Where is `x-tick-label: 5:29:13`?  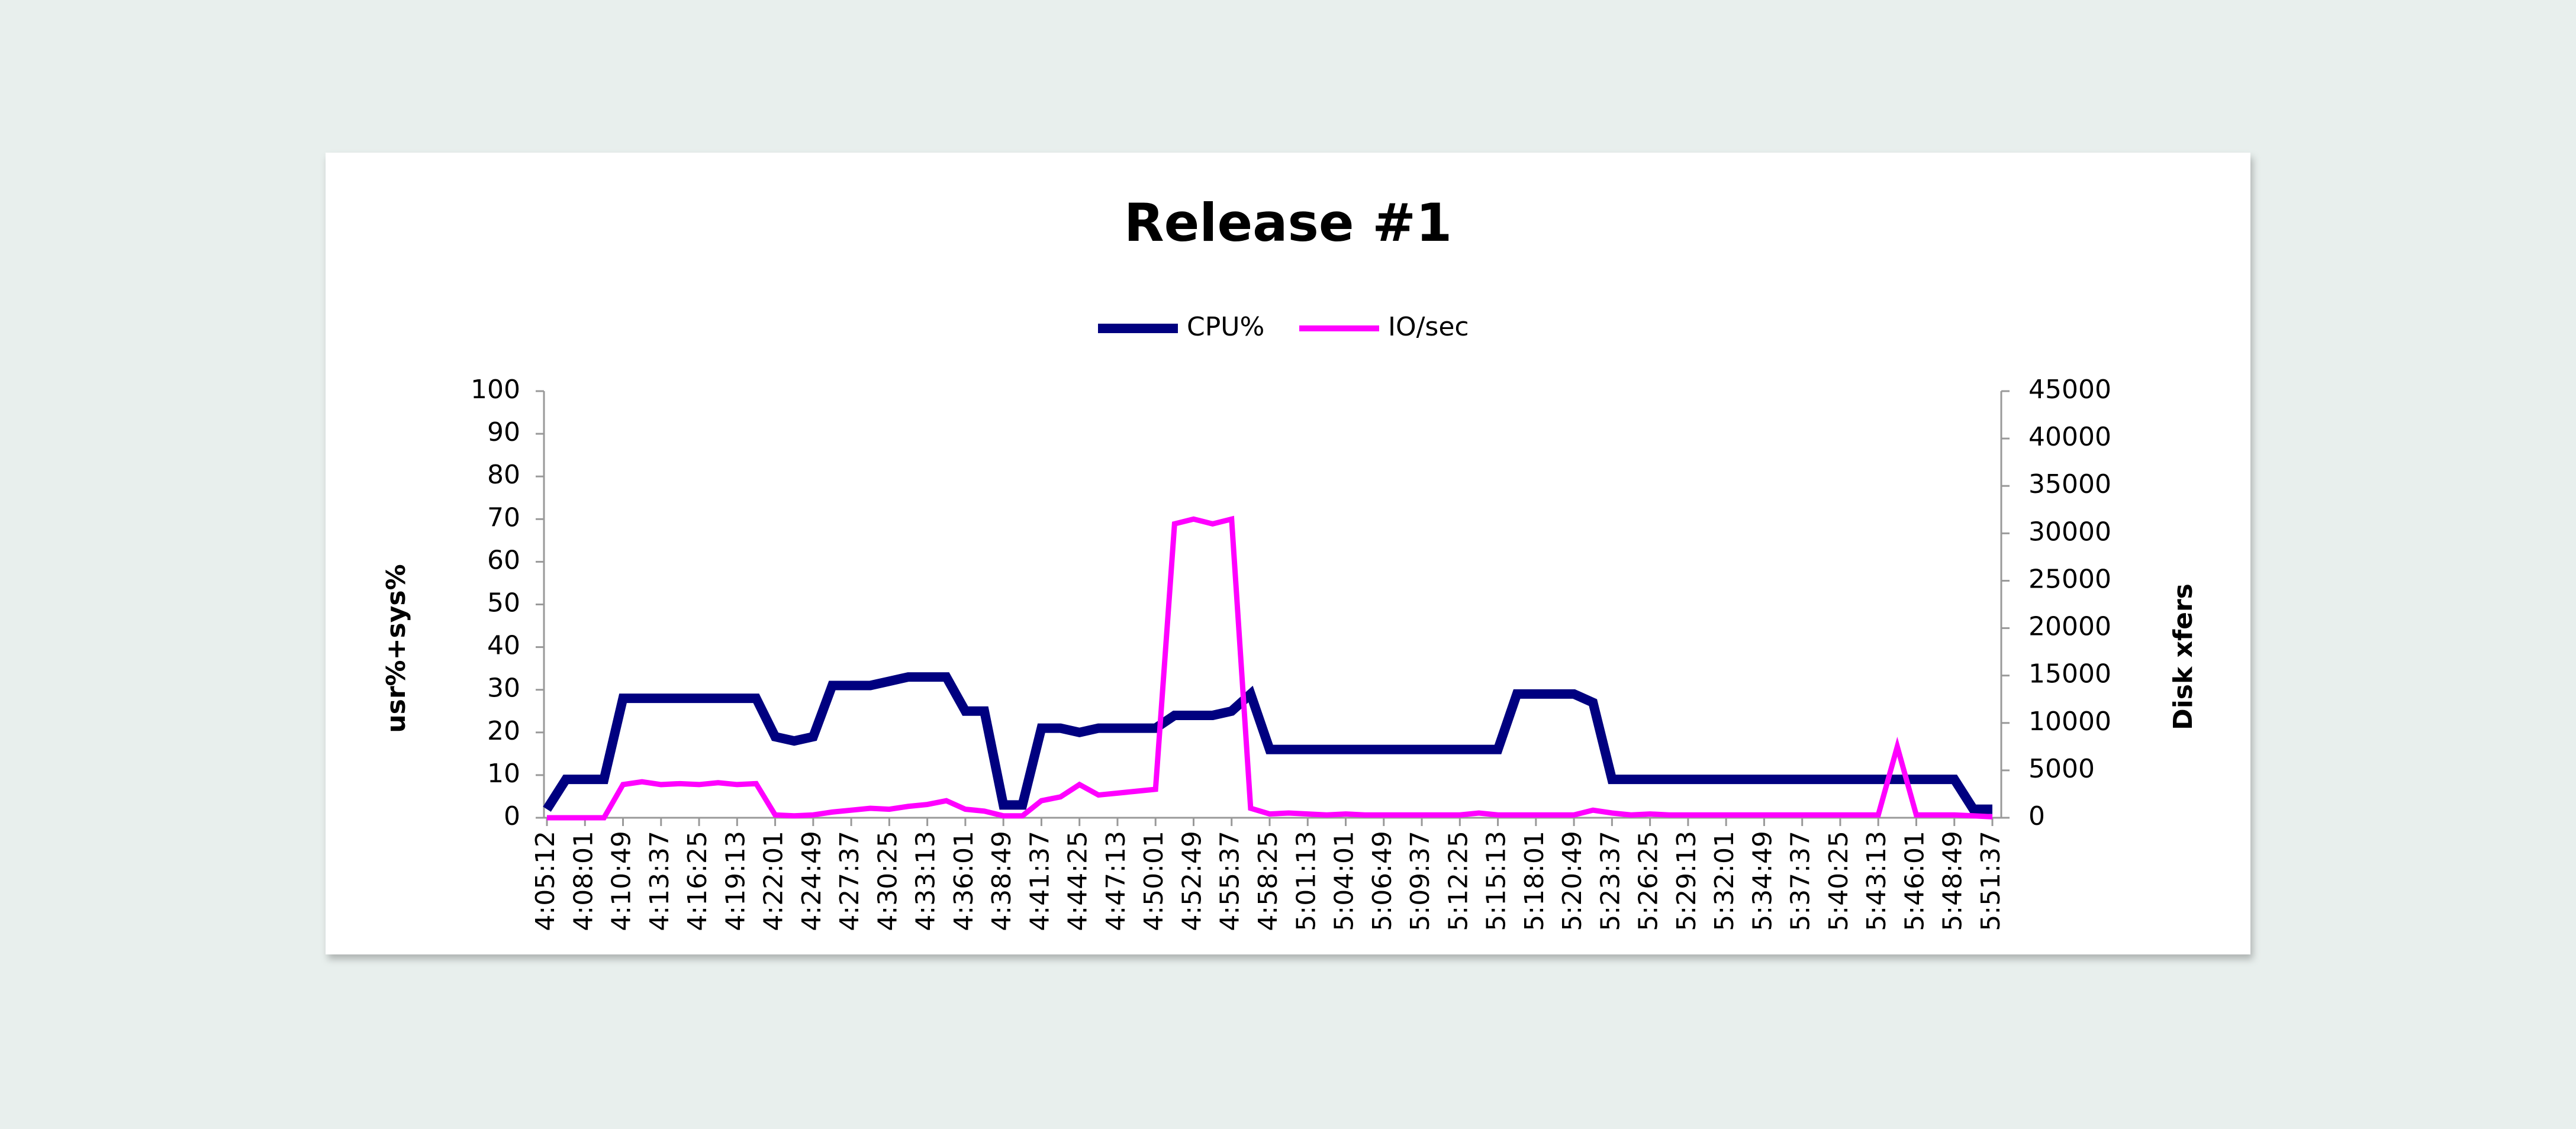 x-tick-label: 5:29:13 is located at coordinates (1687, 881).